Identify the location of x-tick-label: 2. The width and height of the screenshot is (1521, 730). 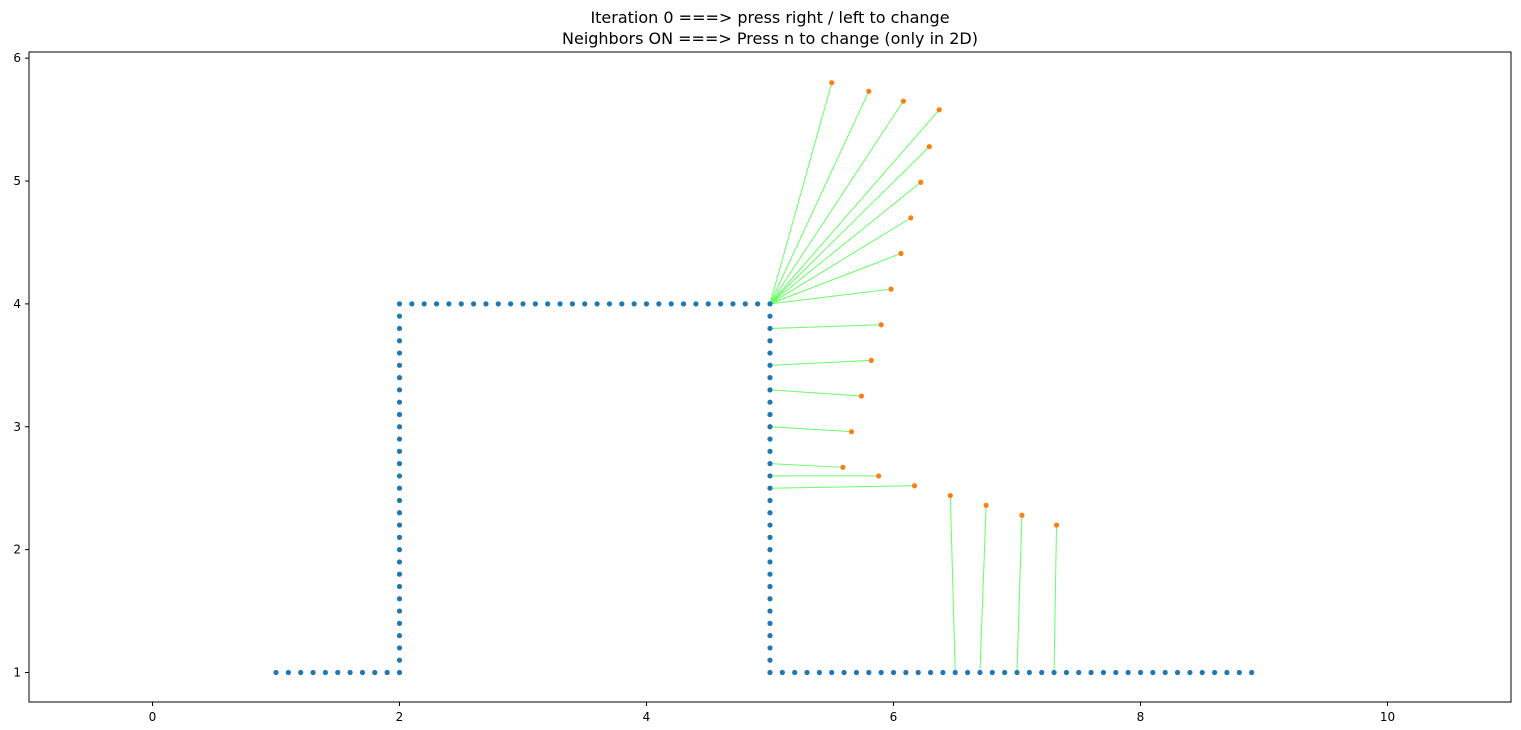
(400, 717).